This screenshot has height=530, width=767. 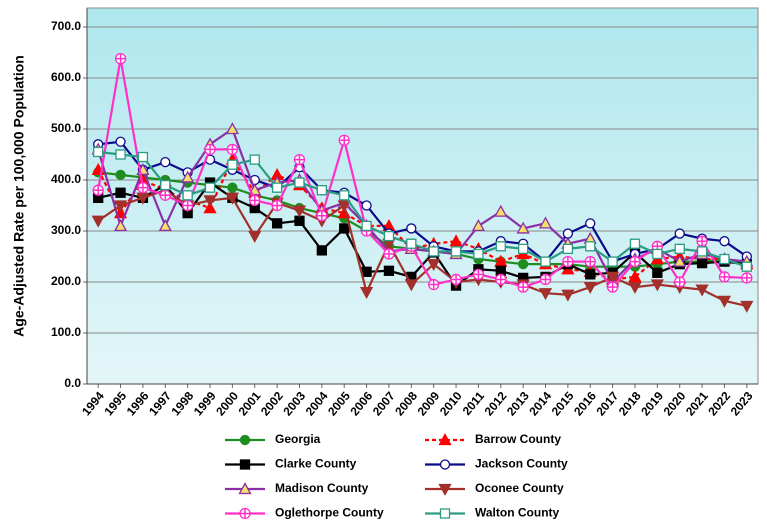 I want to click on legend-label: Oglethorpe County, so click(x=329, y=513).